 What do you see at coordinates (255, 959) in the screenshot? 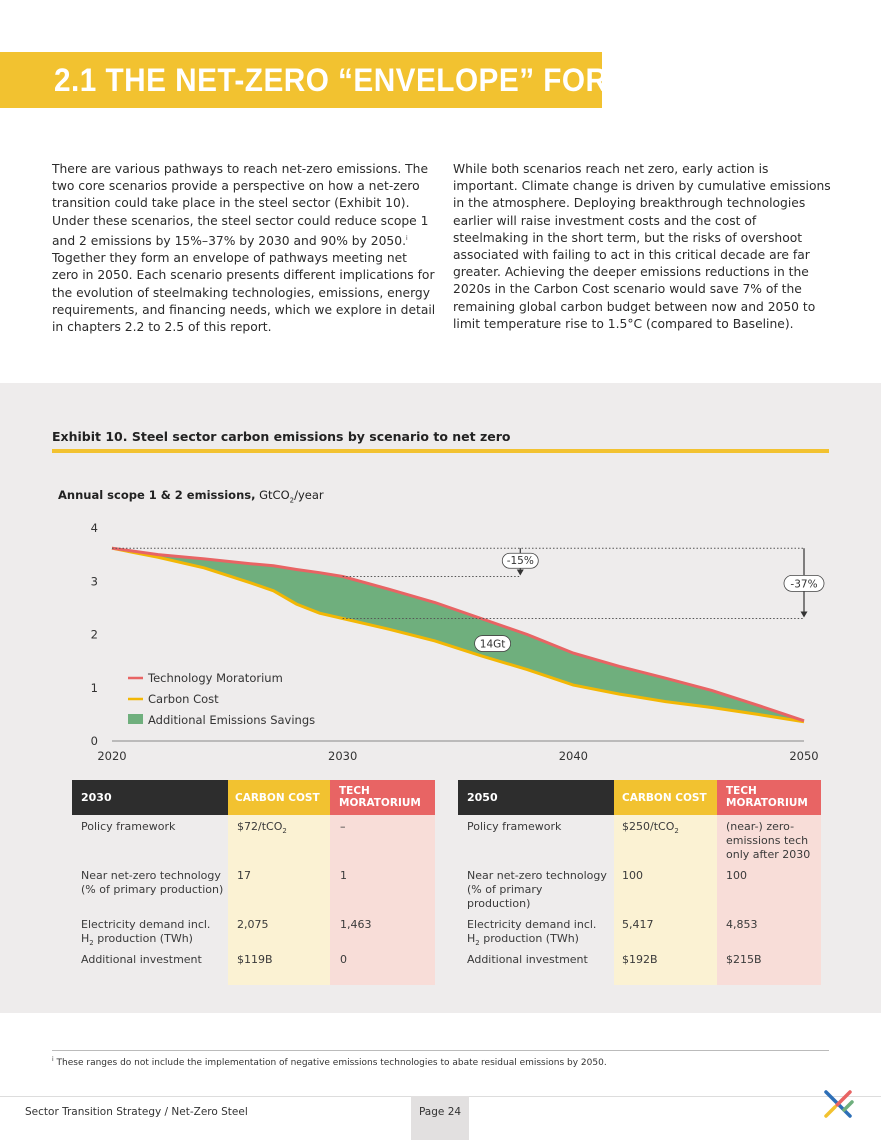
I see `table-cell: $119B` at bounding box center [255, 959].